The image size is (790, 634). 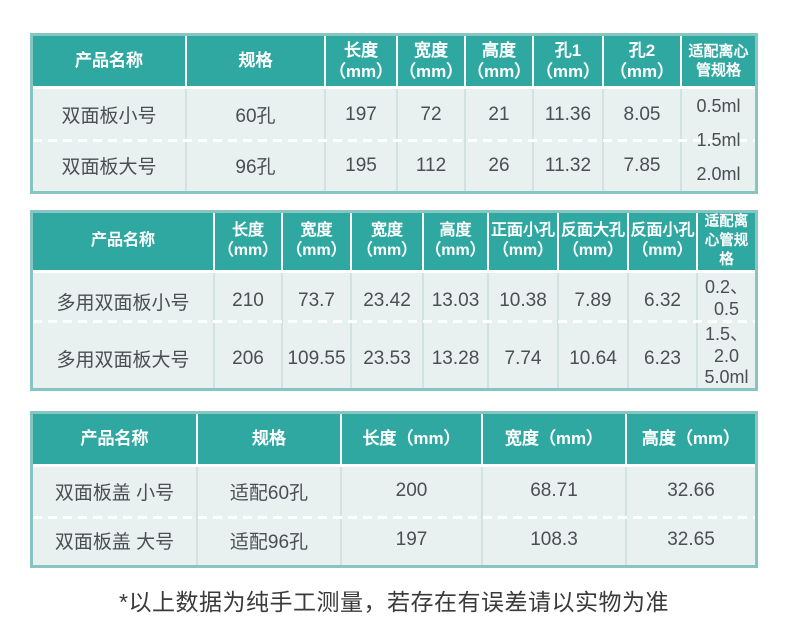 What do you see at coordinates (553, 540) in the screenshot?
I see `data-cell: 108.3` at bounding box center [553, 540].